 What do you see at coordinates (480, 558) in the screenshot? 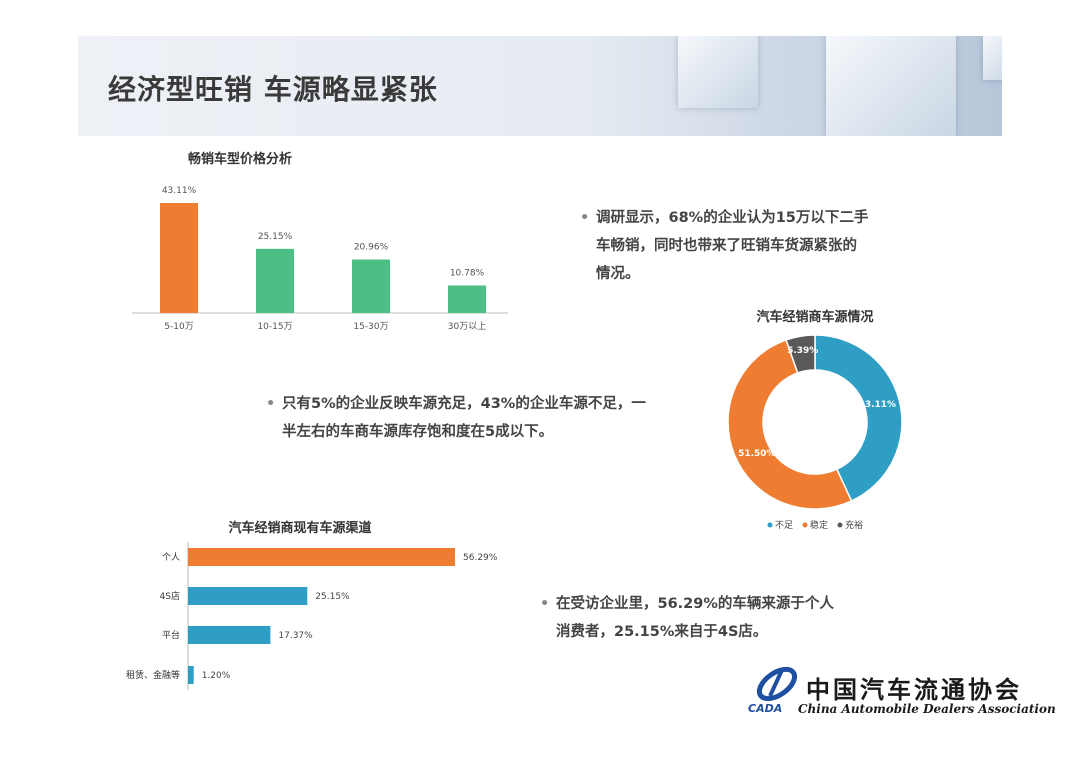
I see `data-label: 56.29%` at bounding box center [480, 558].